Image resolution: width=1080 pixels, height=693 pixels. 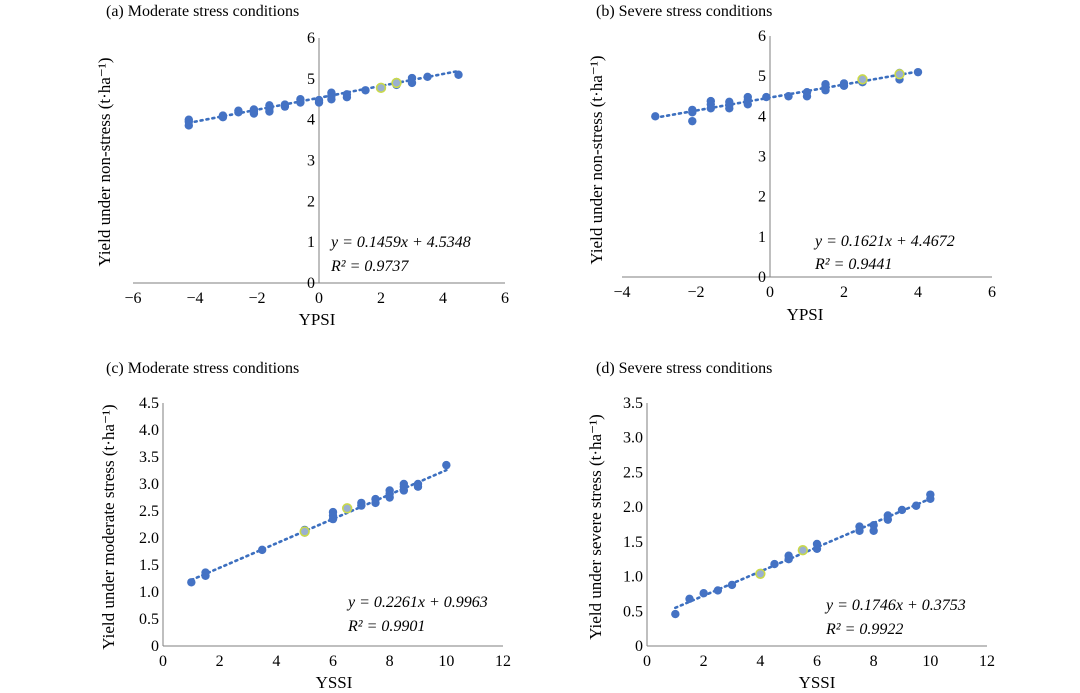 I want to click on panel-d-x-tick-label: 6, so click(x=817, y=661).